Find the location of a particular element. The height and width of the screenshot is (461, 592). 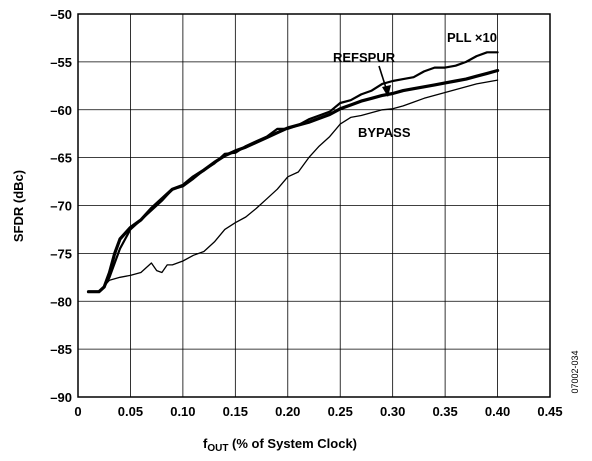

y-tick-label: –65 is located at coordinates (61, 158).